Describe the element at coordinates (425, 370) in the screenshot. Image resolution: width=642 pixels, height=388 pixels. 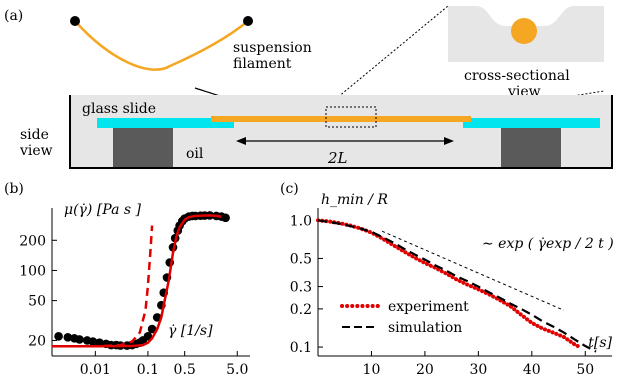
I see `c-xtick-label-1: 20` at that location.